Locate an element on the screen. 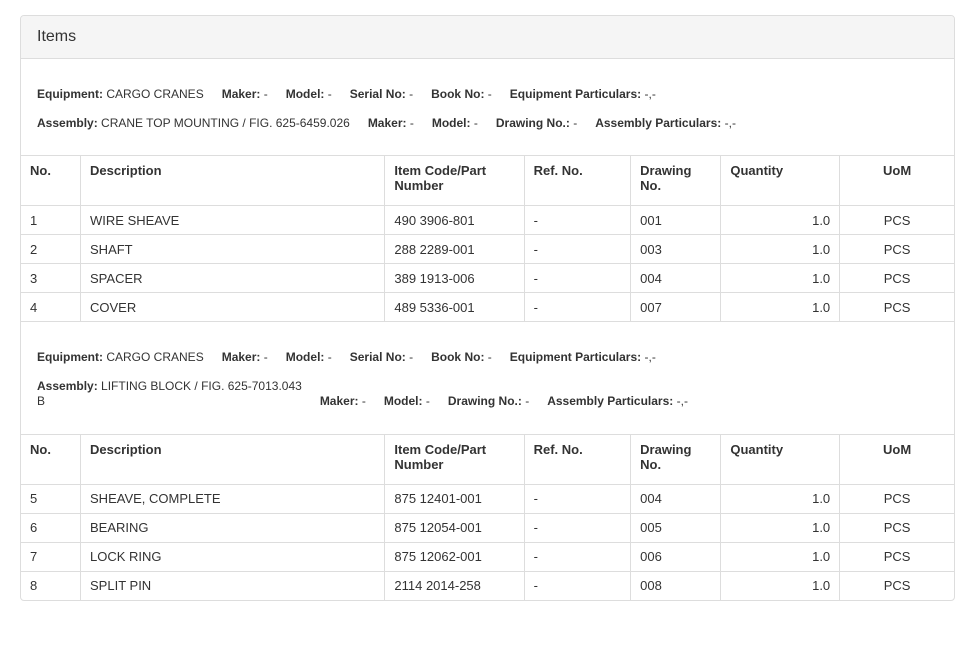 This screenshot has width=970, height=650. column-header-uom: UoM is located at coordinates (896, 459).